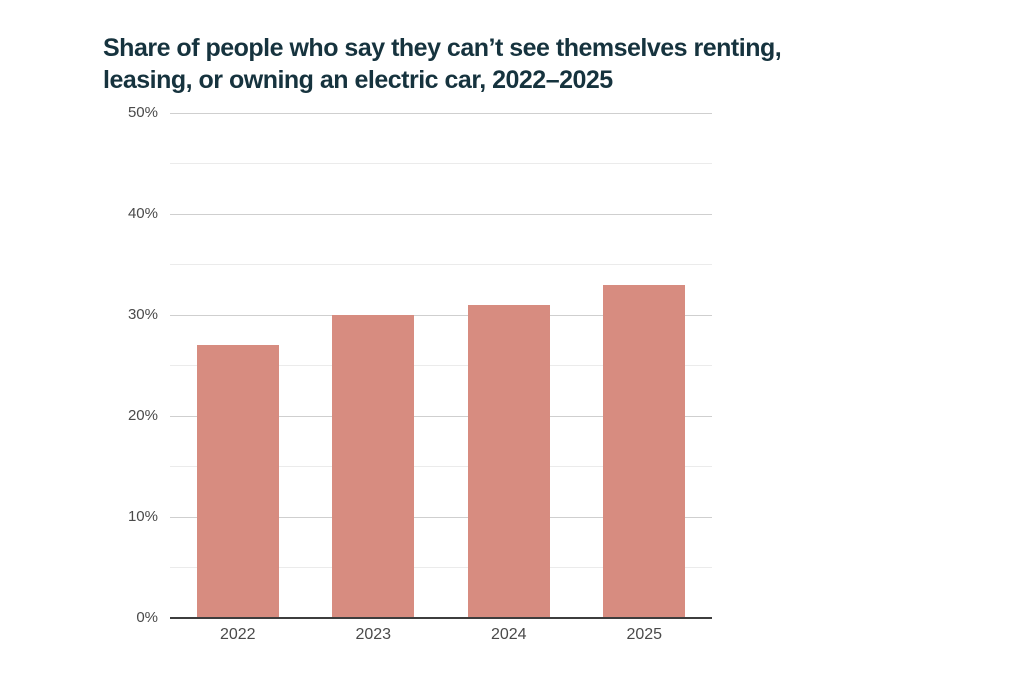 The width and height of the screenshot is (1024, 683). I want to click on y-tick-label-40: 40%, so click(142, 213).